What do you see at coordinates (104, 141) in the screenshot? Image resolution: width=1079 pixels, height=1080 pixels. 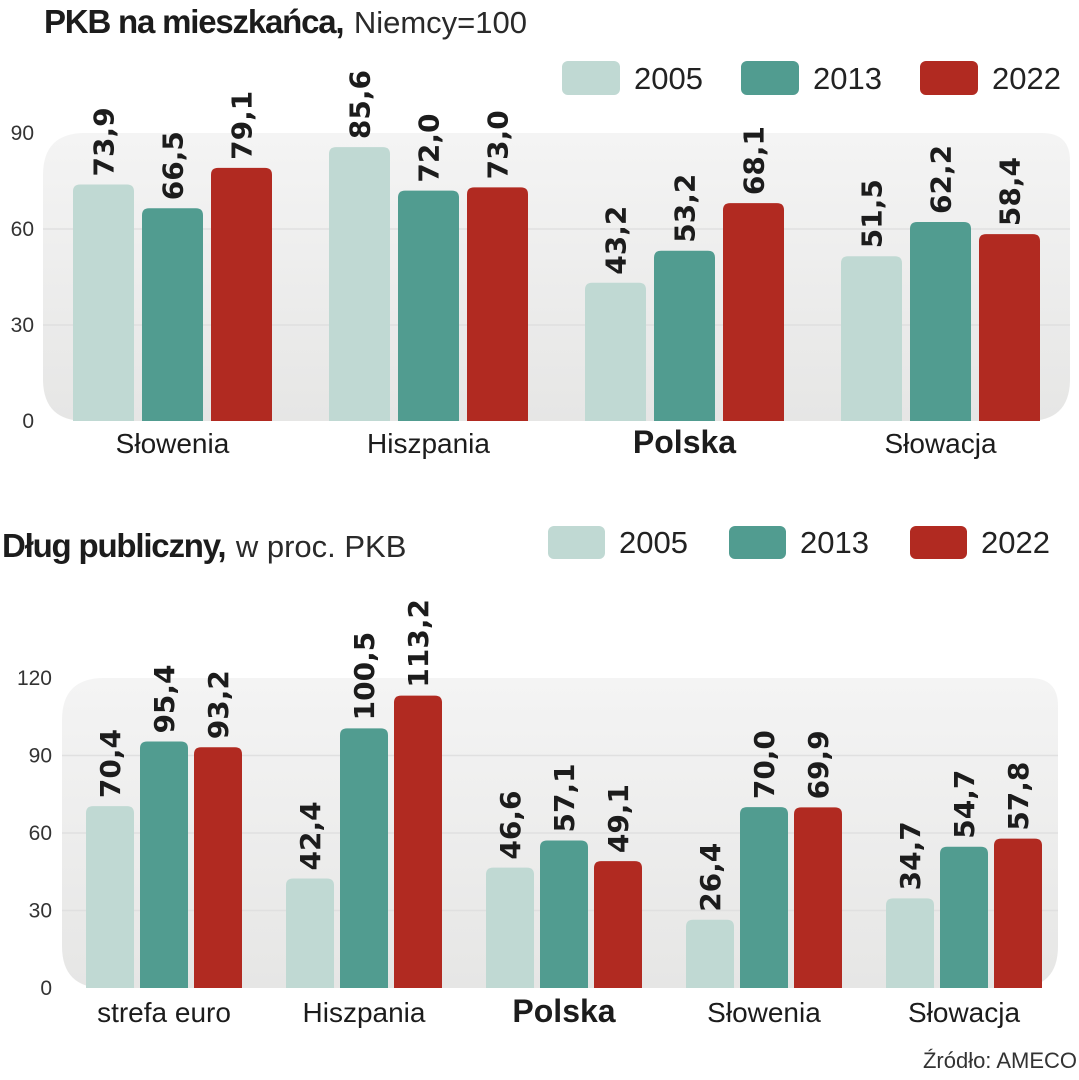 I see `data-label: 73,9` at bounding box center [104, 141].